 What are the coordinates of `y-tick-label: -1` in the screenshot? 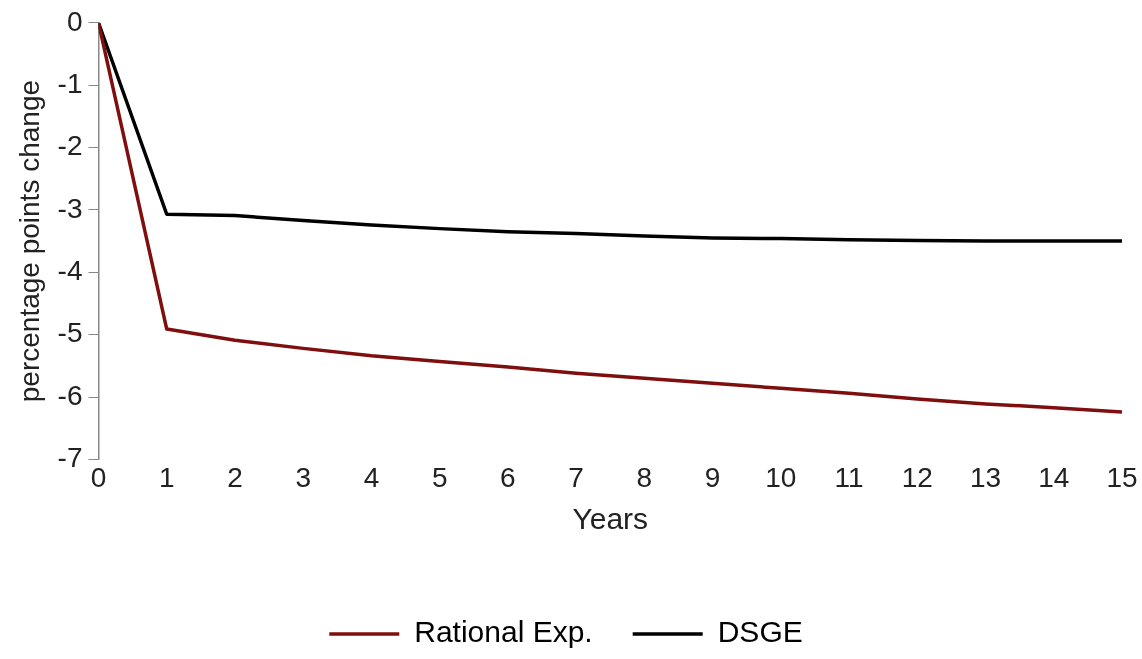 It's located at (70, 83).